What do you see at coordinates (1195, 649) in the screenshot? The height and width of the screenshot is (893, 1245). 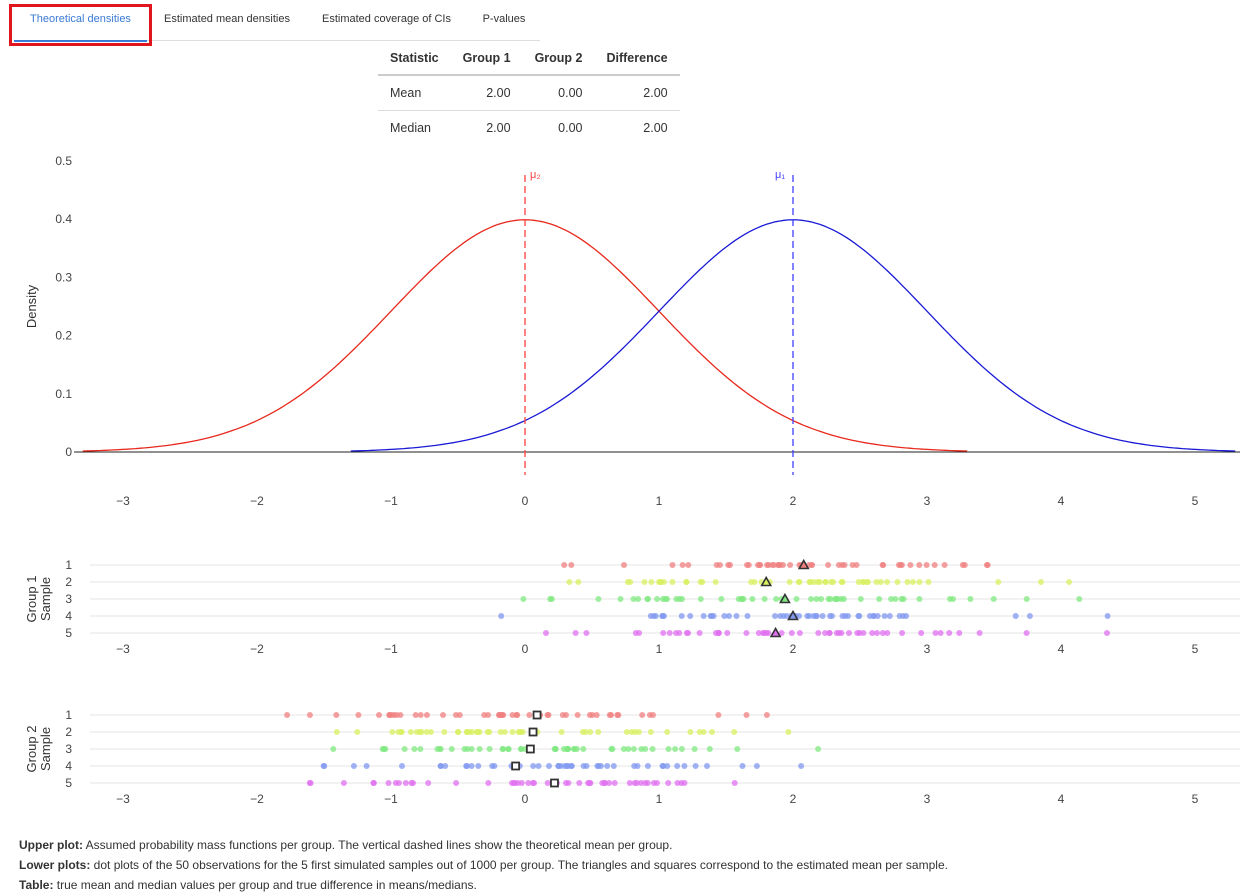 I see `x-tick-label: 5` at bounding box center [1195, 649].